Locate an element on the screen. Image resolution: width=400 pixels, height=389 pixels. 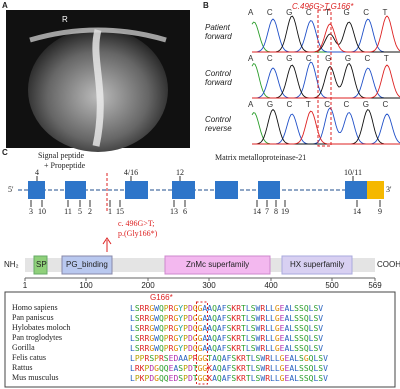
site-box is located at coordinates (201, 343).